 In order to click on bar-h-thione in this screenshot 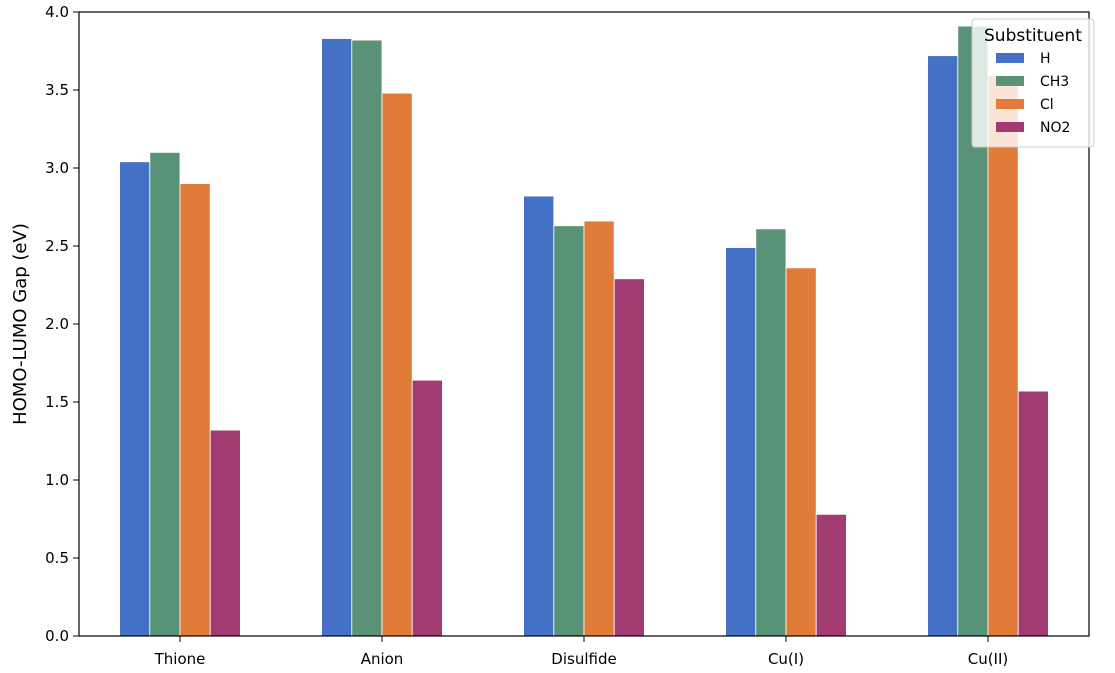, I will do `click(135, 399)`.